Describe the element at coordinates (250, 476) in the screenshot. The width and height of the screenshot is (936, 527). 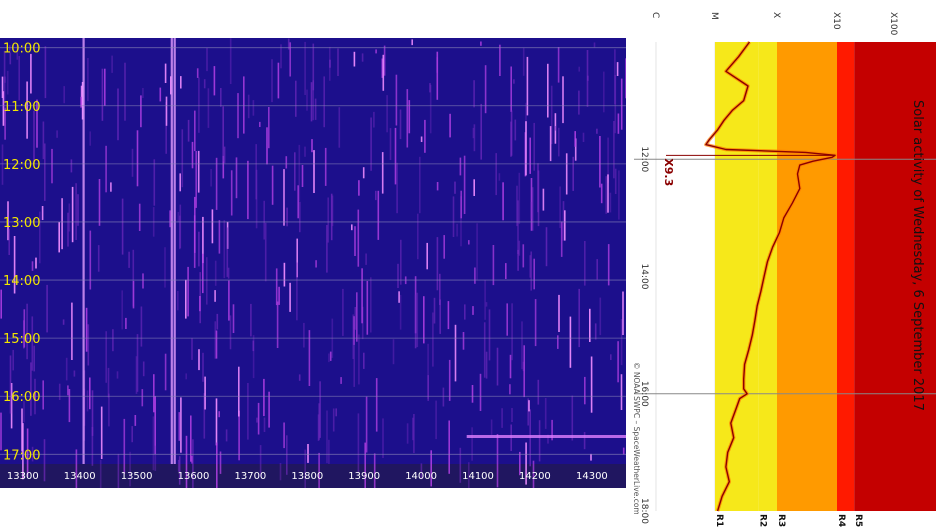
I see `frequency-label: 13700` at that location.